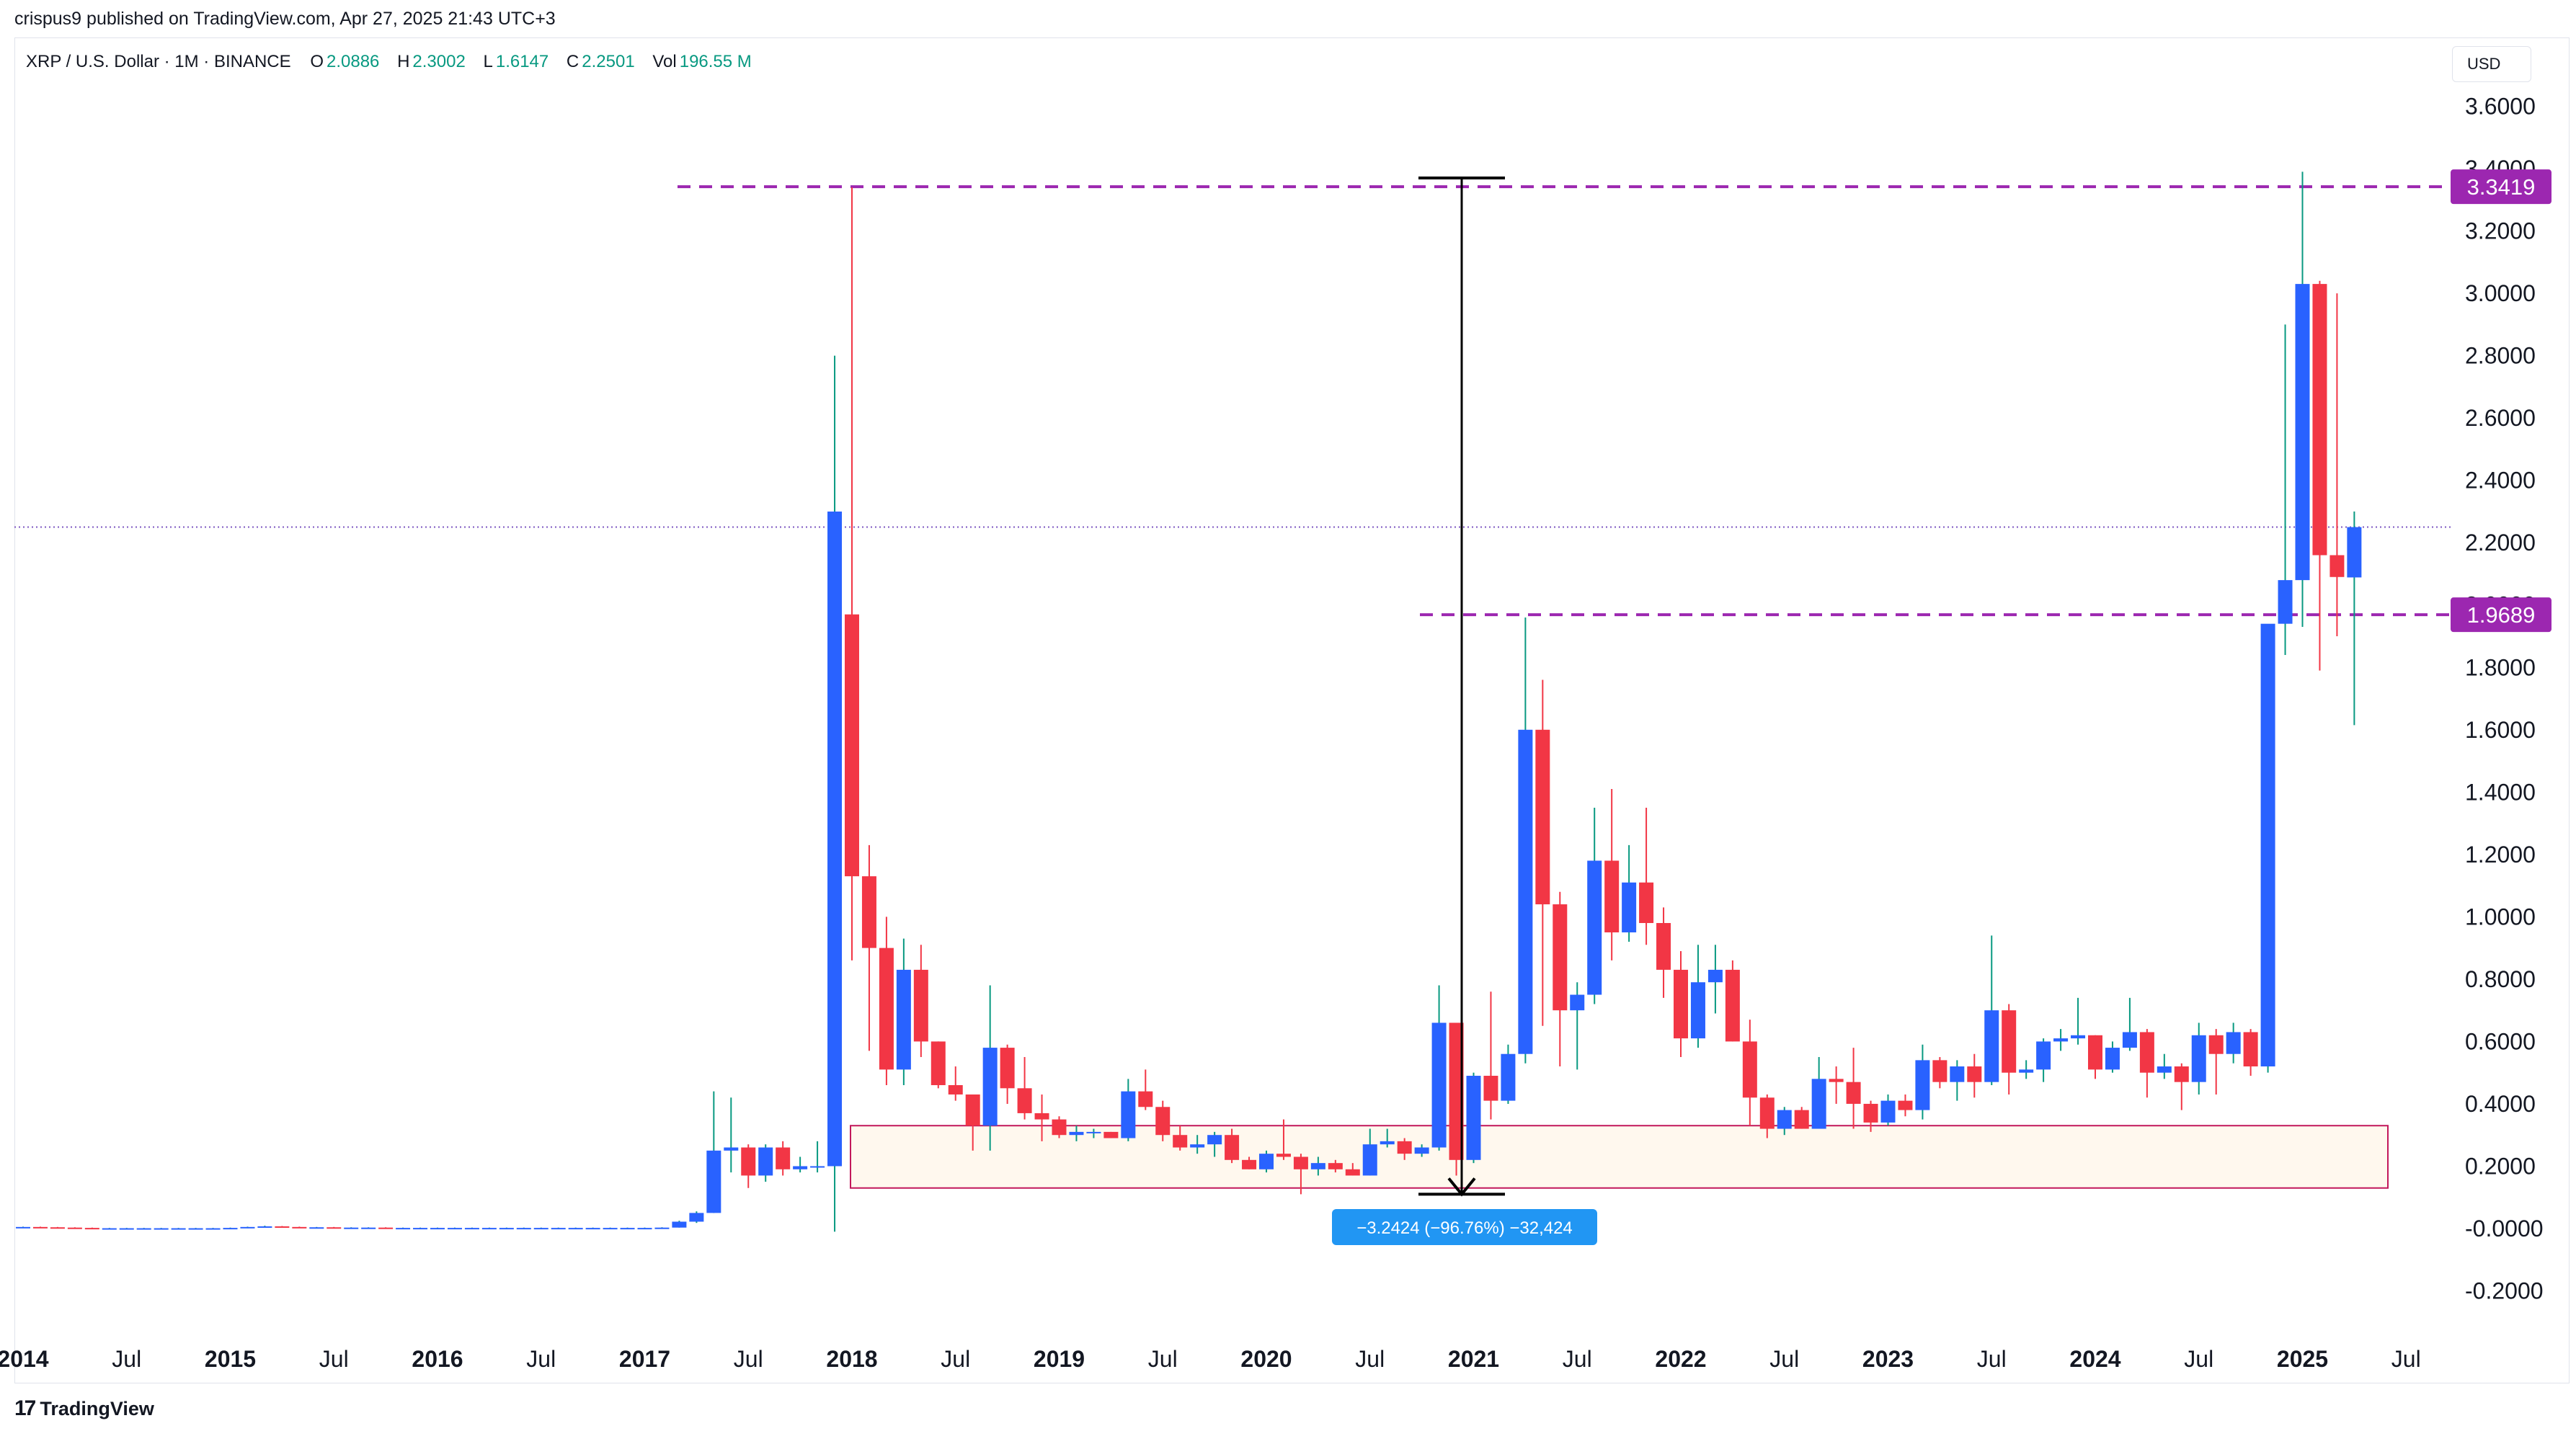 Image resolution: width=2576 pixels, height=1431 pixels. Describe the element at coordinates (2500, 1104) in the screenshot. I see `y-axis-tick: 0.4000` at that location.